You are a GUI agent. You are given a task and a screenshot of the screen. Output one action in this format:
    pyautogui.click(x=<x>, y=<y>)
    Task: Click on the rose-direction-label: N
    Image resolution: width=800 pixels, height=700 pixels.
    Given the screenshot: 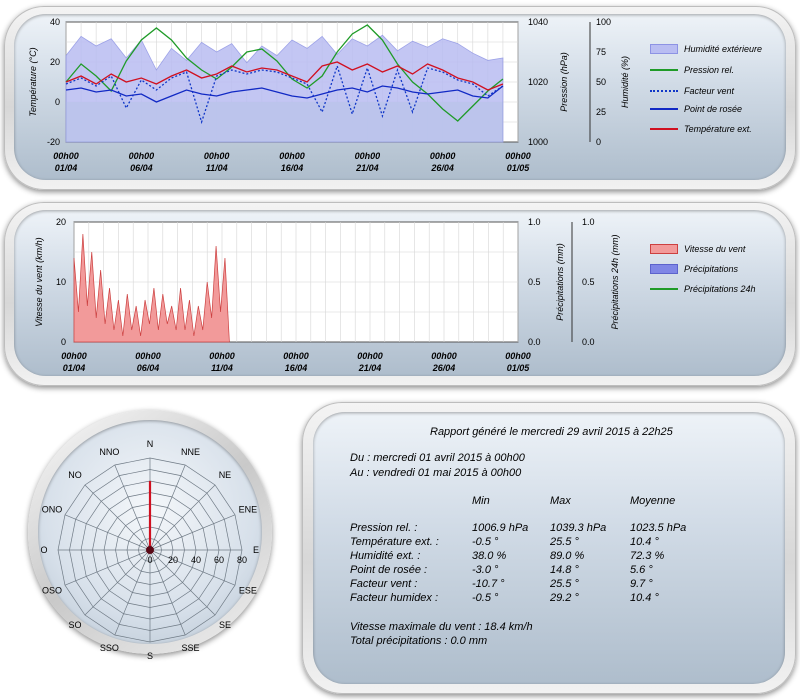 What is the action you would take?
    pyautogui.click(x=150, y=444)
    